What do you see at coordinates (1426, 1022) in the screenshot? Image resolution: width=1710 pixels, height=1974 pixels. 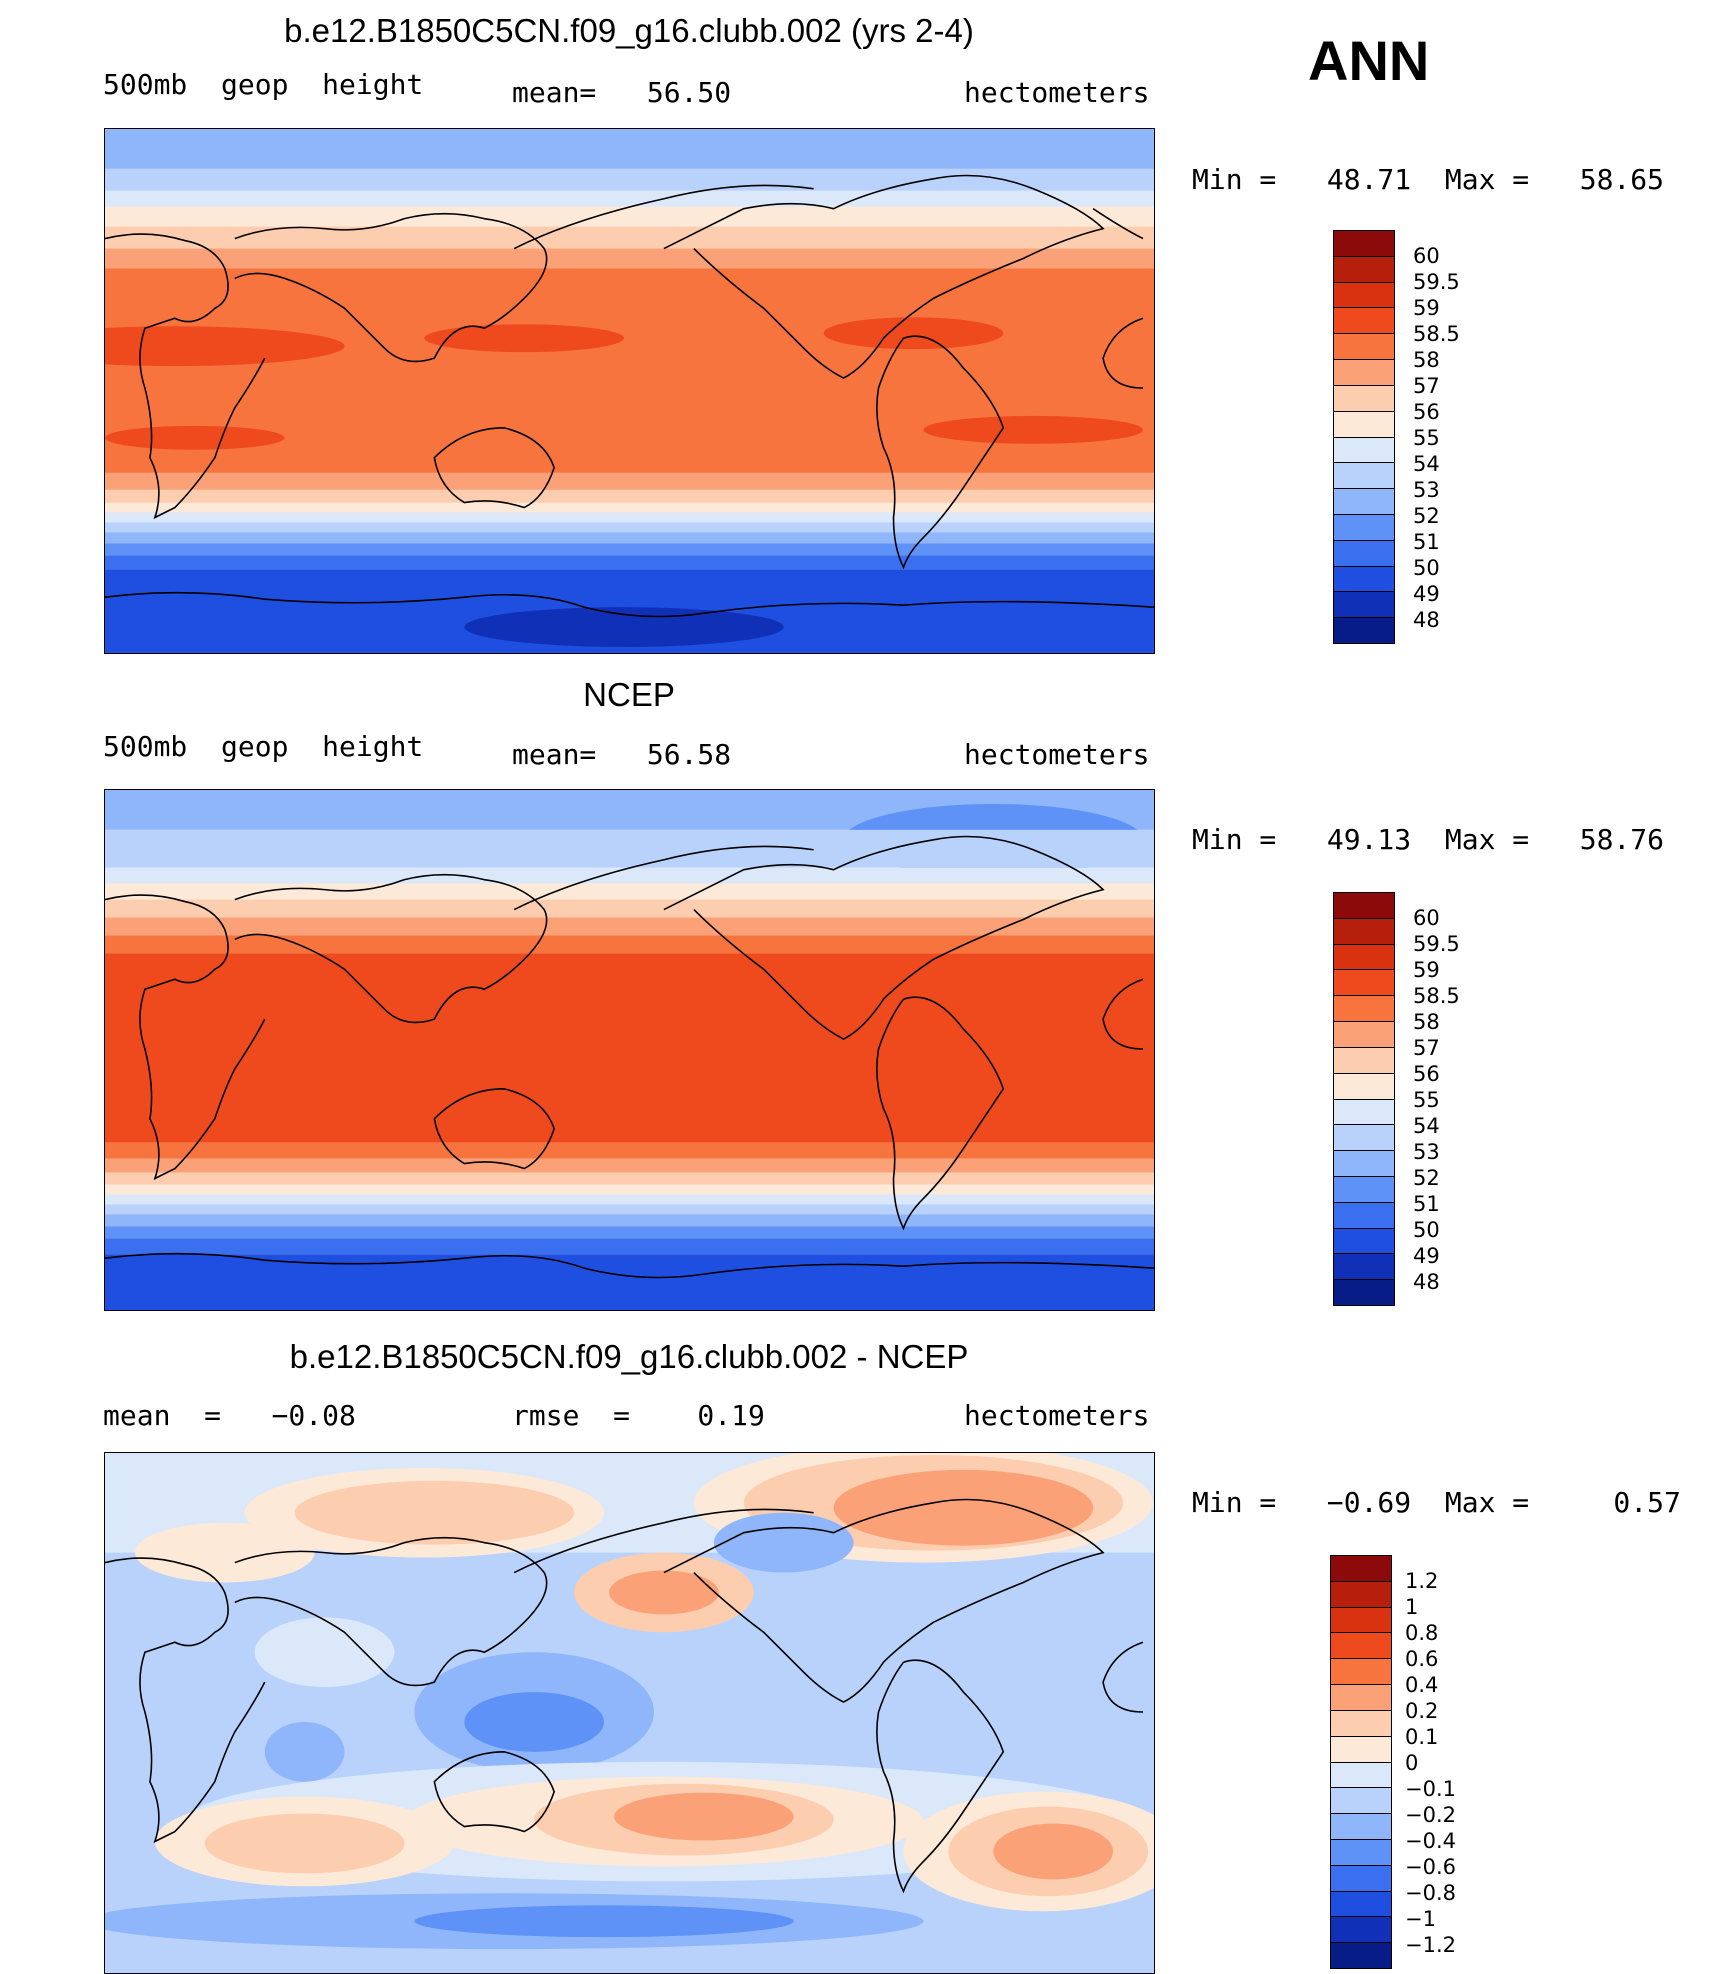 I see `panel2-colorbar-label: 58` at bounding box center [1426, 1022].